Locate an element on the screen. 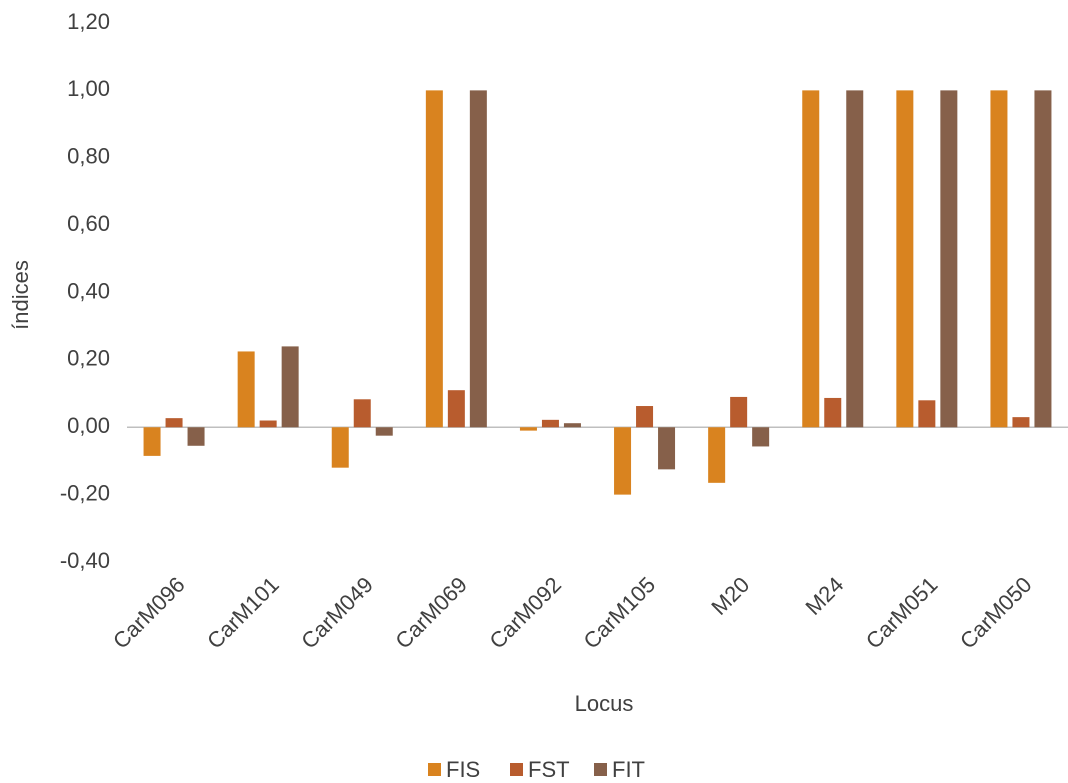 The height and width of the screenshot is (783, 1068). y-tick-label: 1,00 is located at coordinates (88, 88).